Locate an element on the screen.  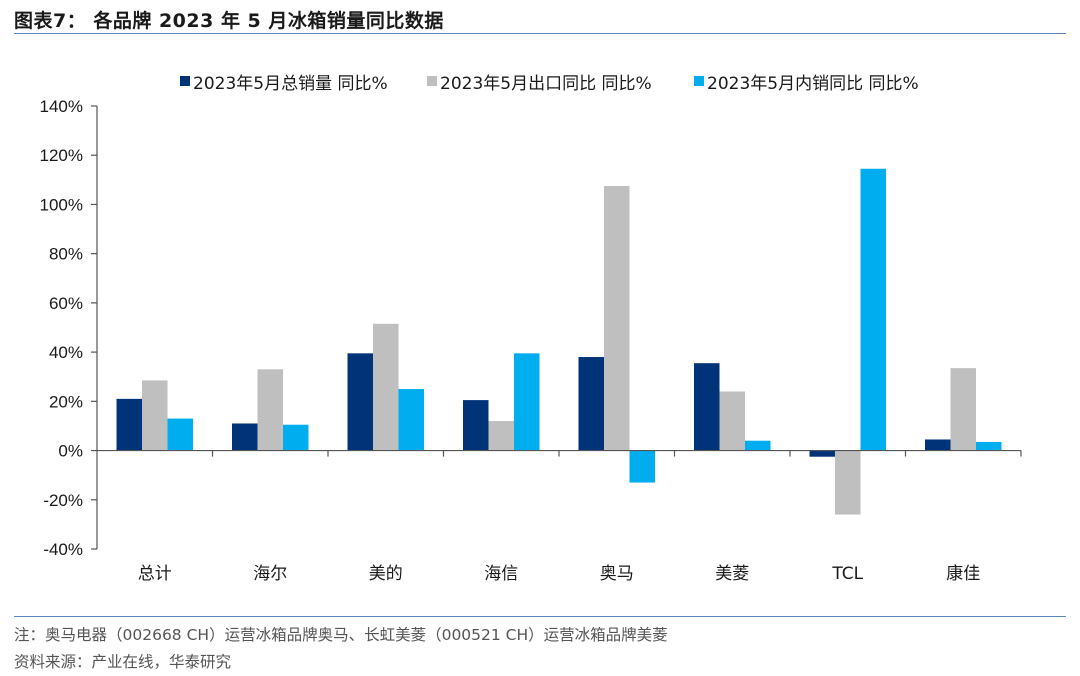
y-tick-label: 20% is located at coordinates (66, 401).